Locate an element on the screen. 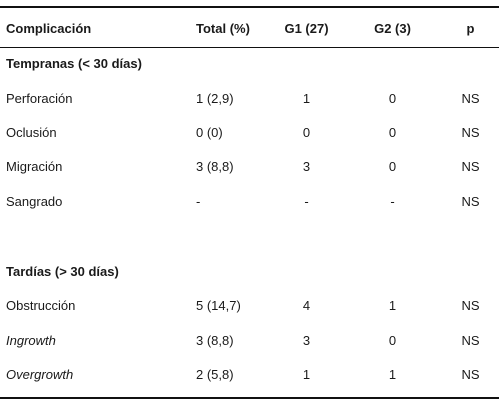  row-total: 1 (2,9) is located at coordinates (215, 98).